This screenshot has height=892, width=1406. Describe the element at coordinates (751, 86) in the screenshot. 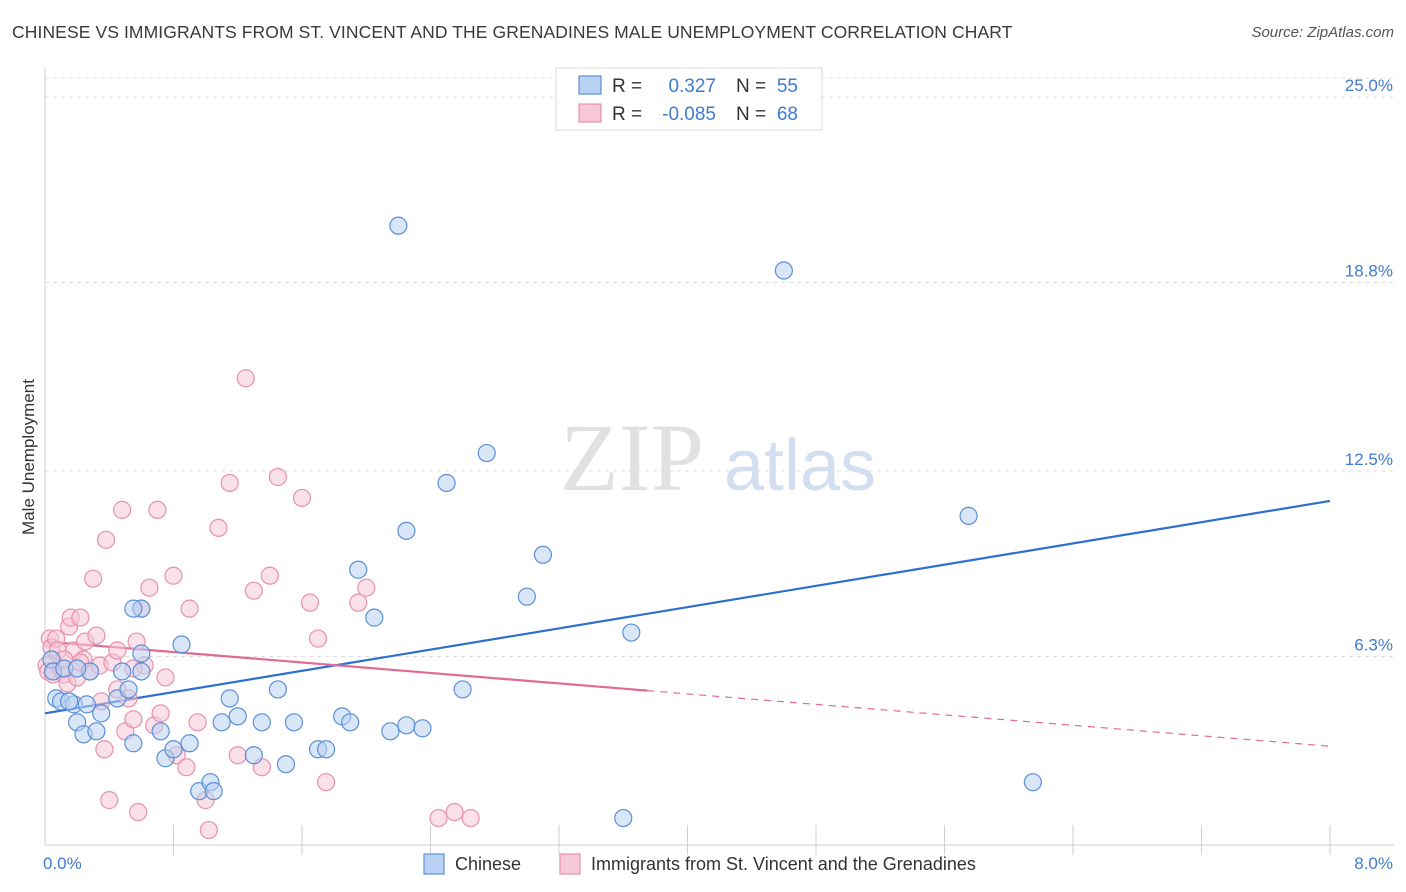

I see `legend-n-label-chinese: N =` at that location.